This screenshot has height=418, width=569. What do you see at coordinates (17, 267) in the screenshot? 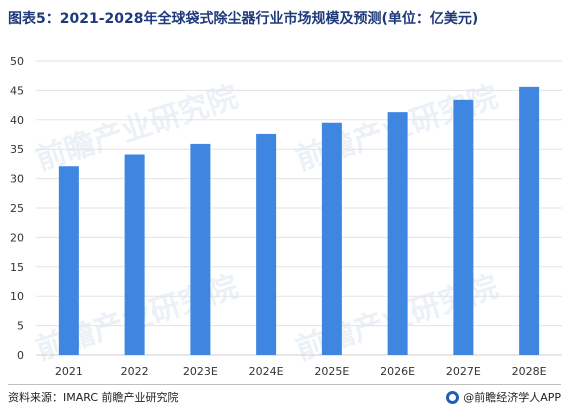
I see `y-tick-label: 15` at bounding box center [17, 267].